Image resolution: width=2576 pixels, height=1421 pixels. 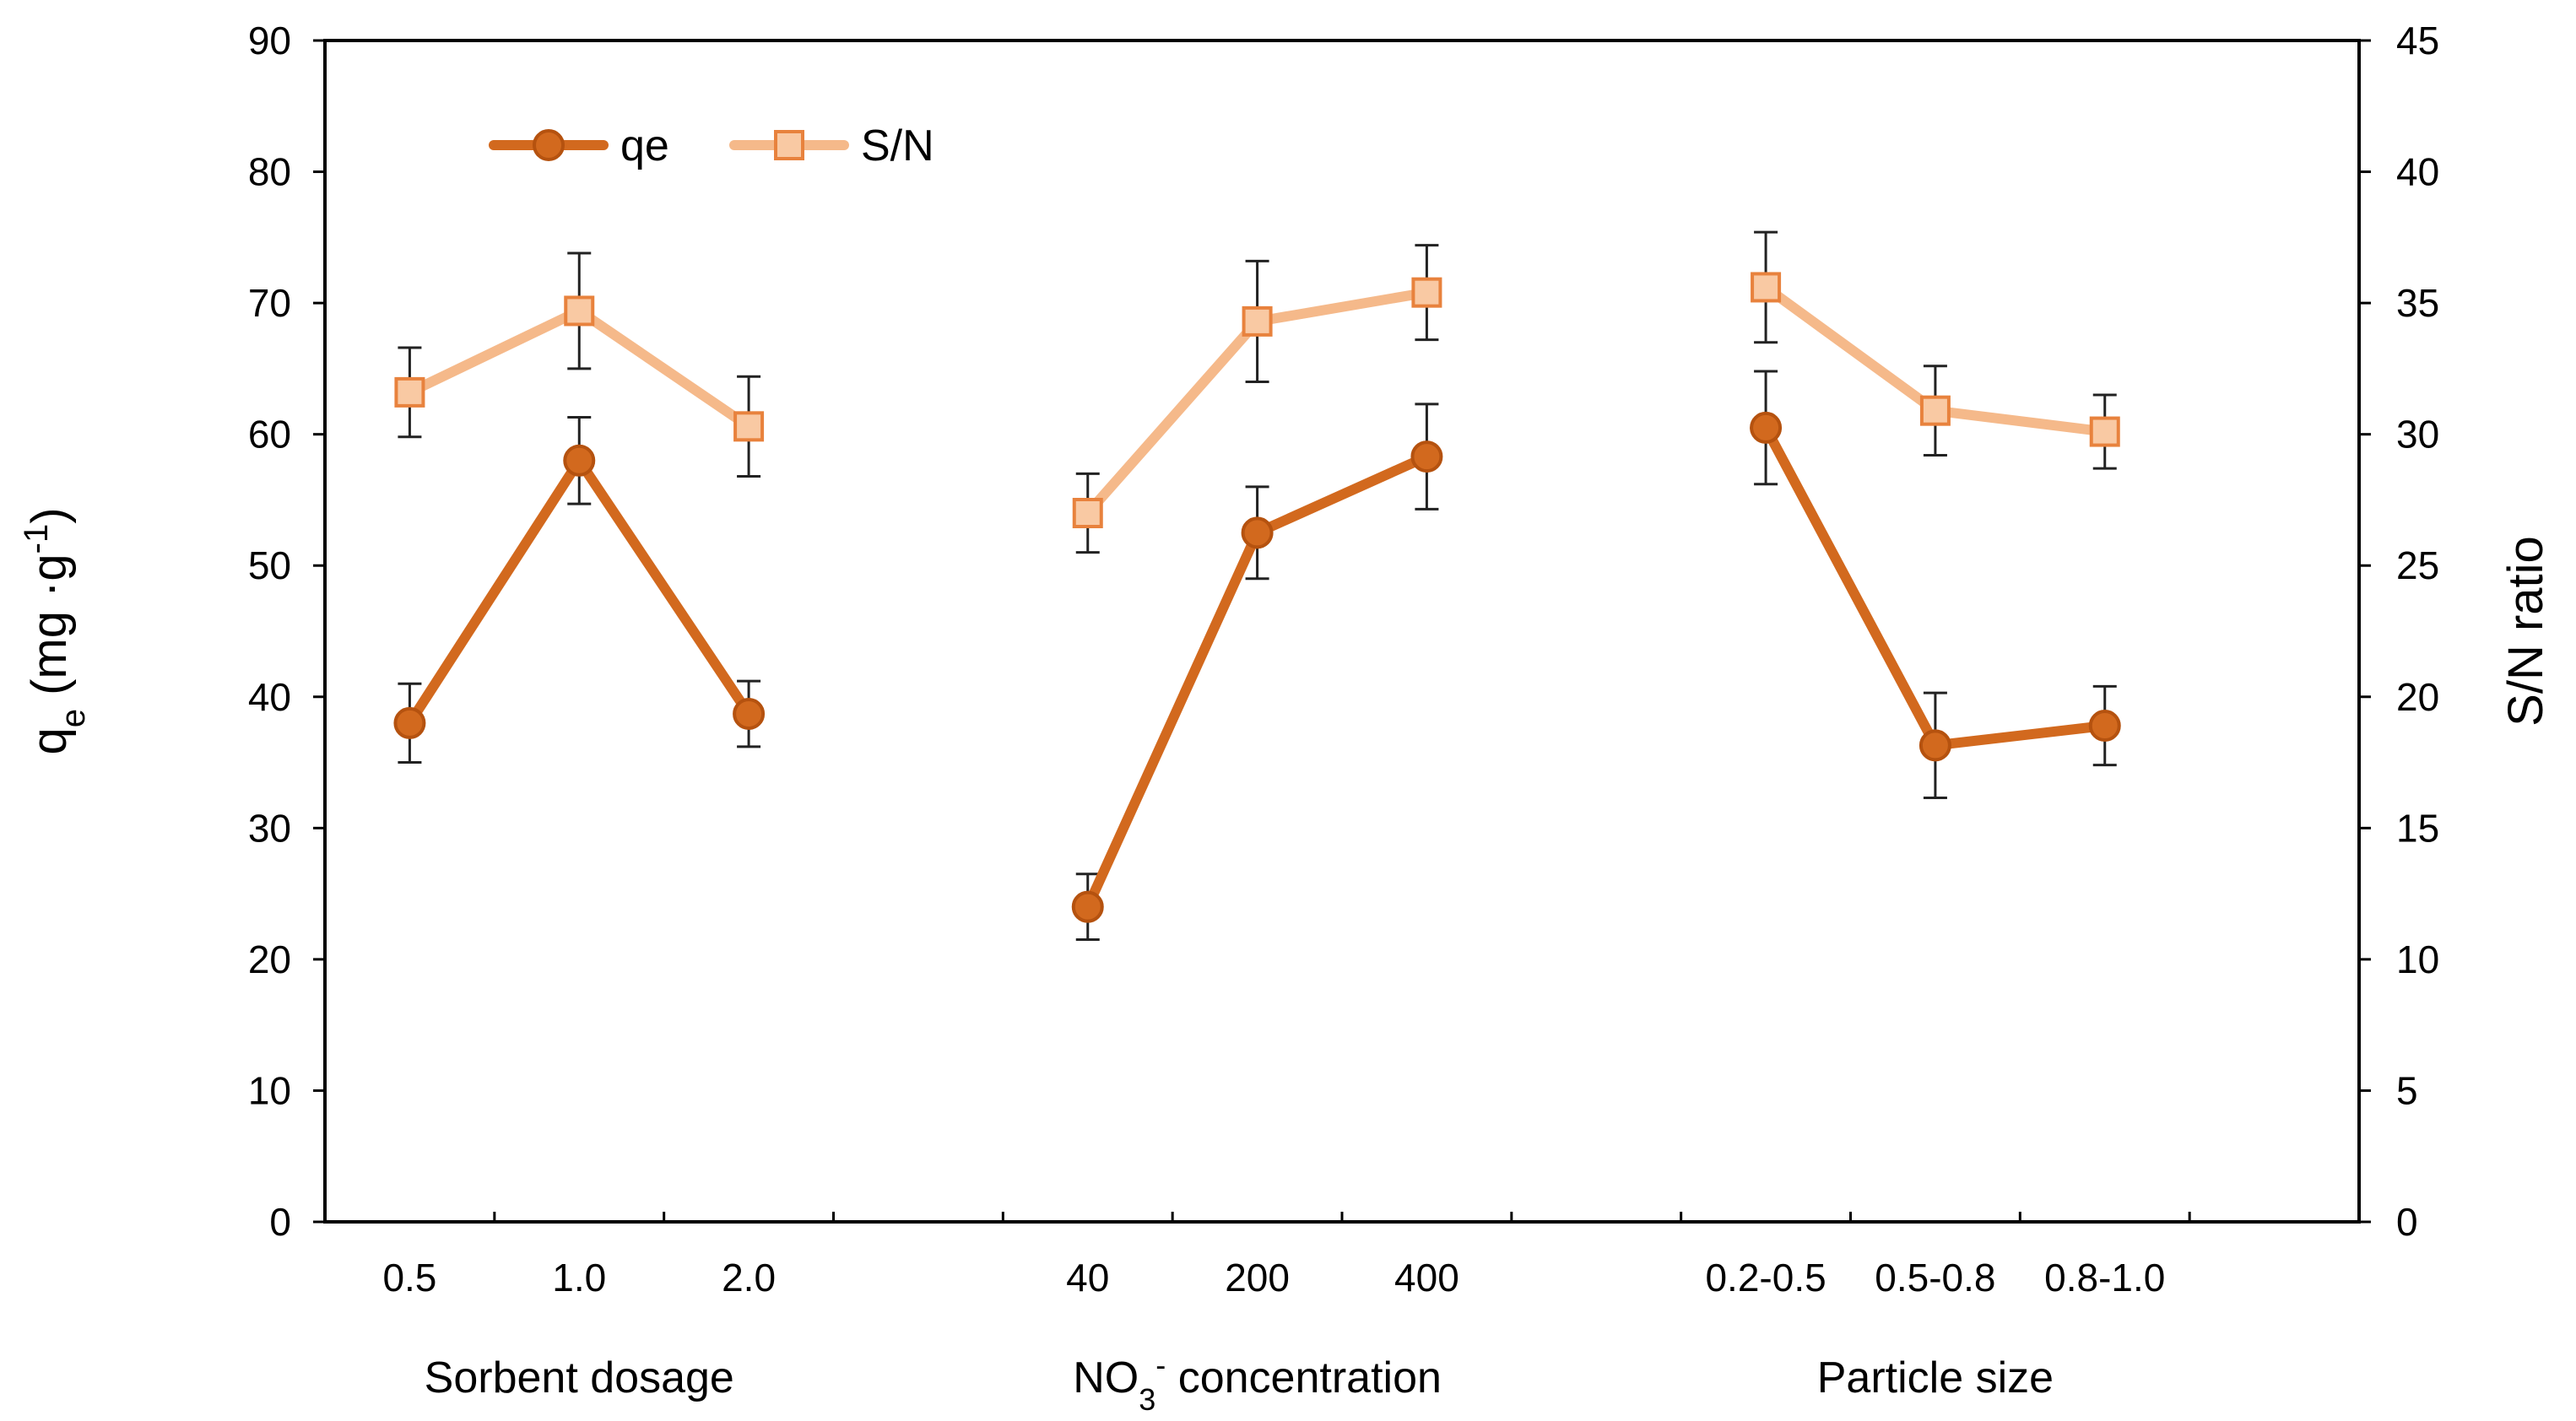 What do you see at coordinates (1257, 1277) in the screenshot?
I see `x-category-label: 200` at bounding box center [1257, 1277].